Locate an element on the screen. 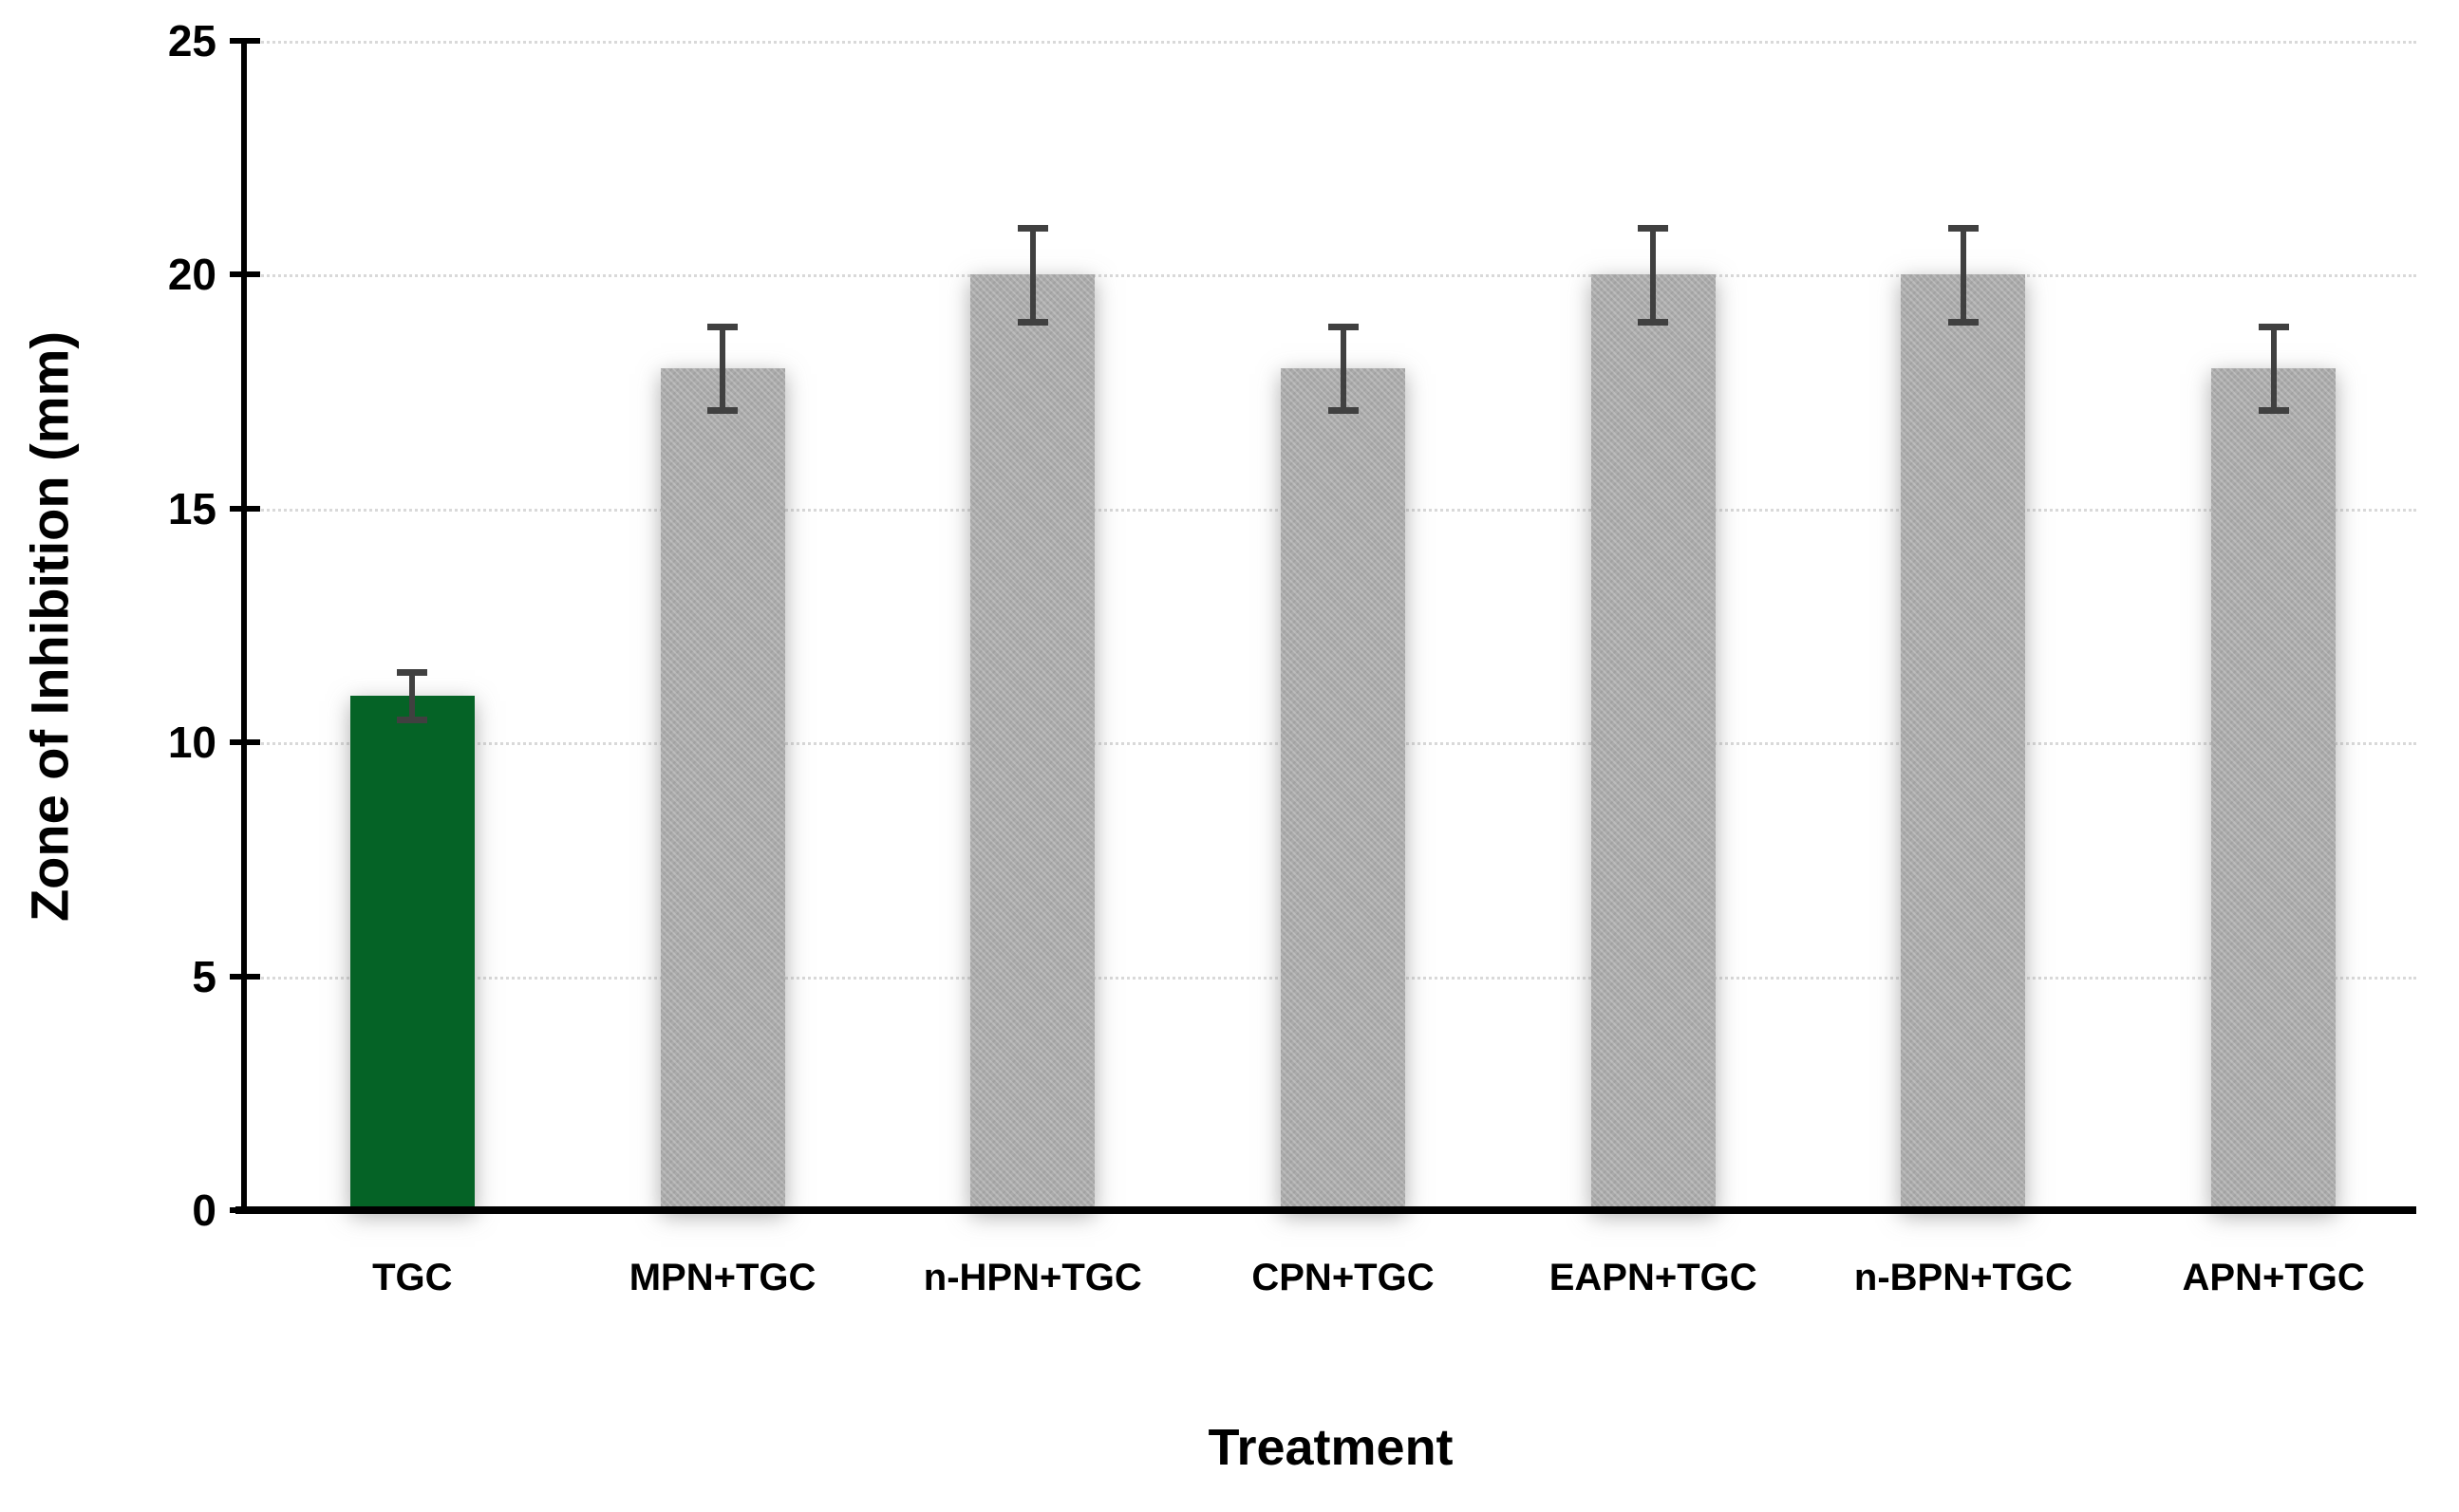  error-bar-cap-bottom-EAPN+TGC is located at coordinates (1653, 322).